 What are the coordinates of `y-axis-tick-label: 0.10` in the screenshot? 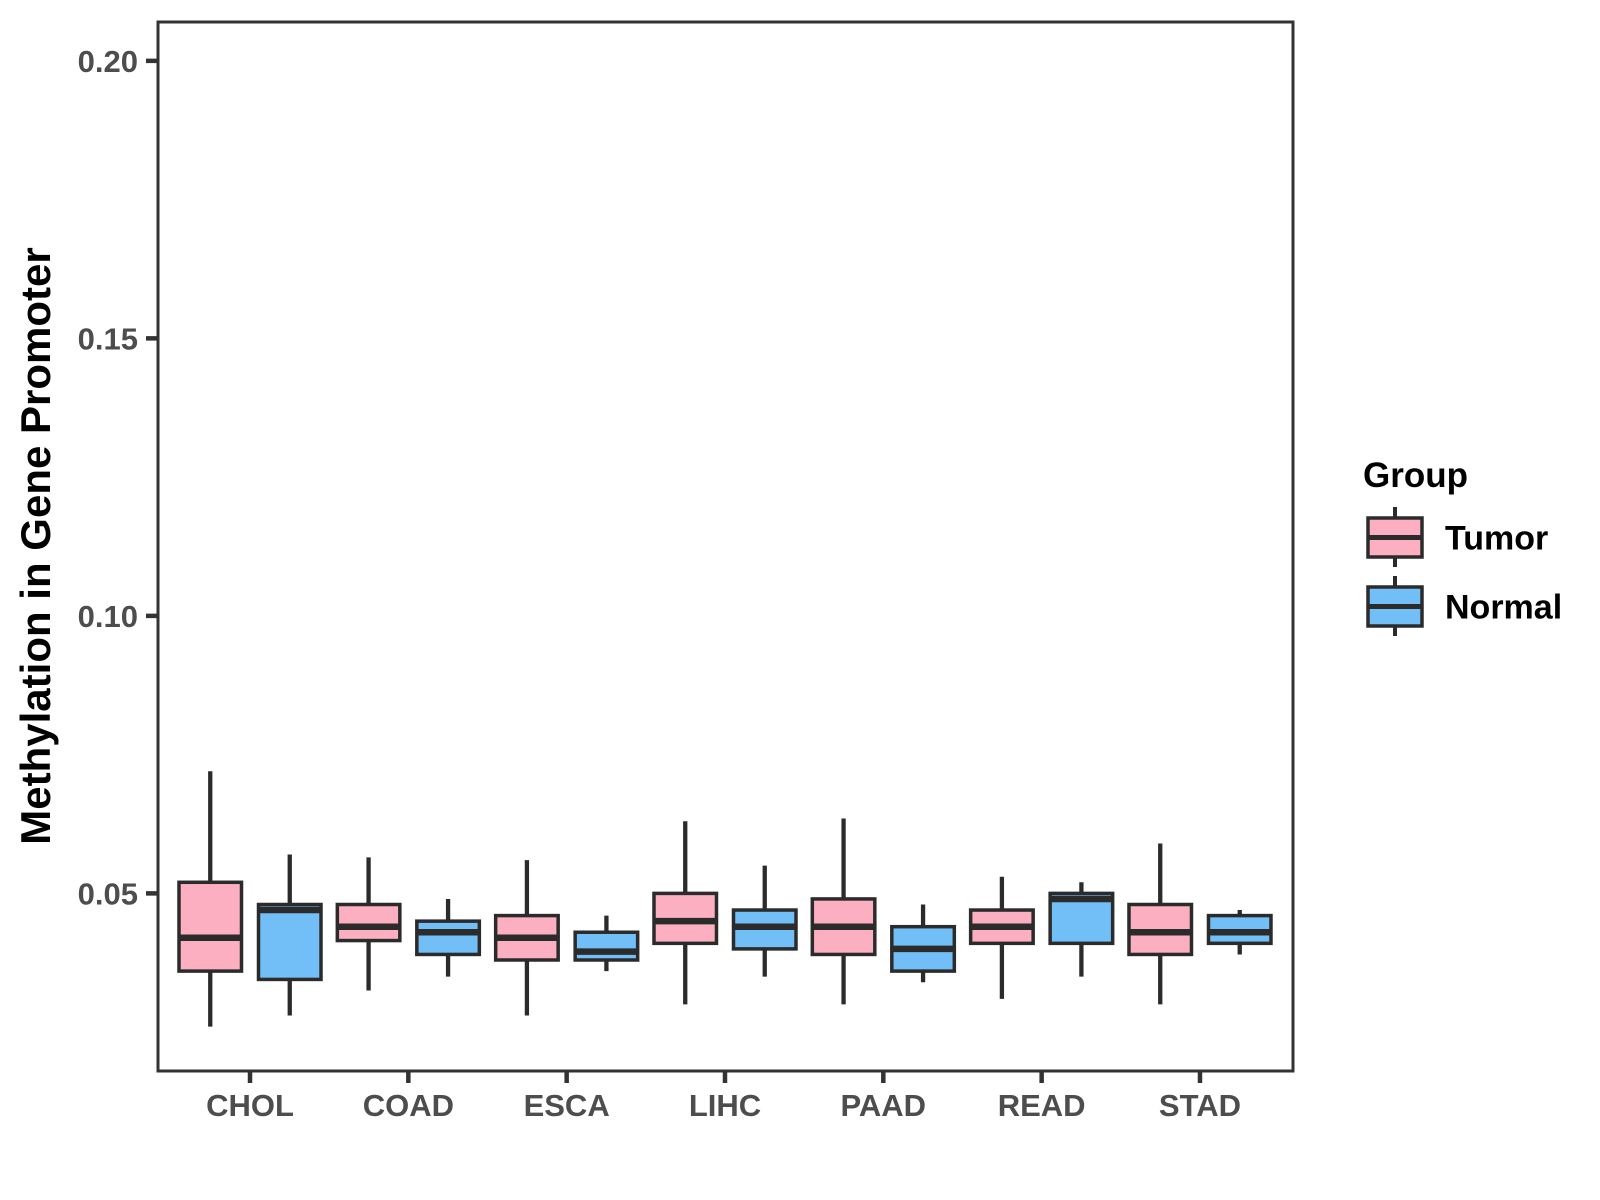 It's located at (108, 616).